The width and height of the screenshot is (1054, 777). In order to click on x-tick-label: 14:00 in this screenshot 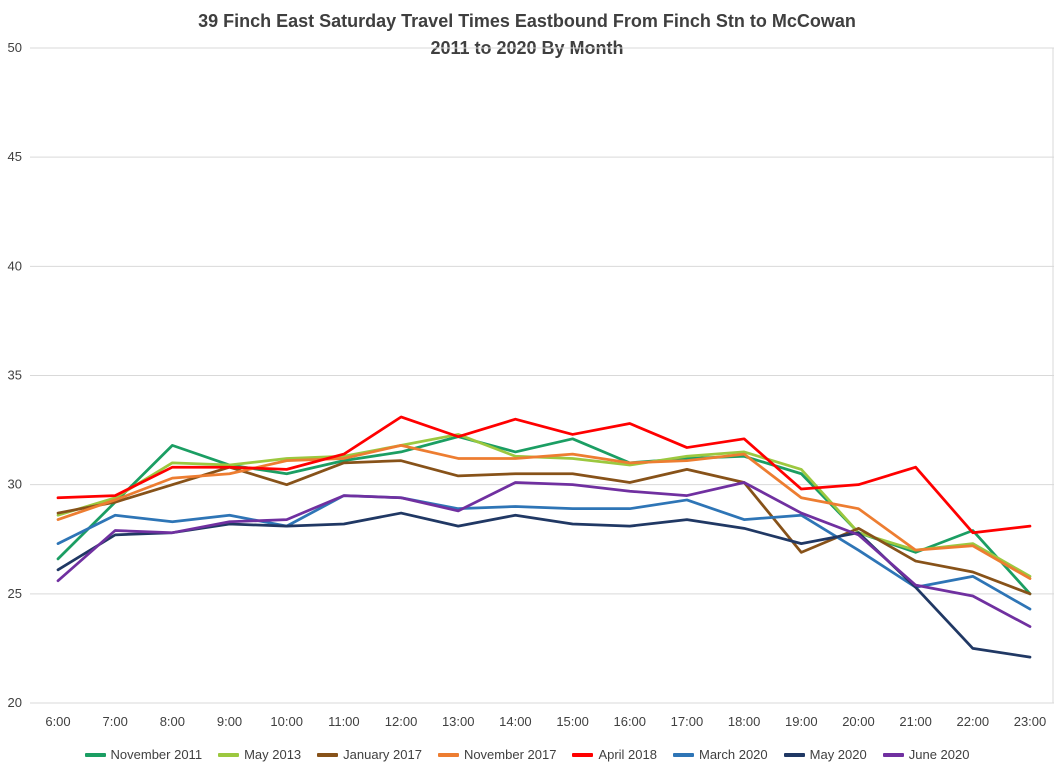, I will do `click(515, 721)`.